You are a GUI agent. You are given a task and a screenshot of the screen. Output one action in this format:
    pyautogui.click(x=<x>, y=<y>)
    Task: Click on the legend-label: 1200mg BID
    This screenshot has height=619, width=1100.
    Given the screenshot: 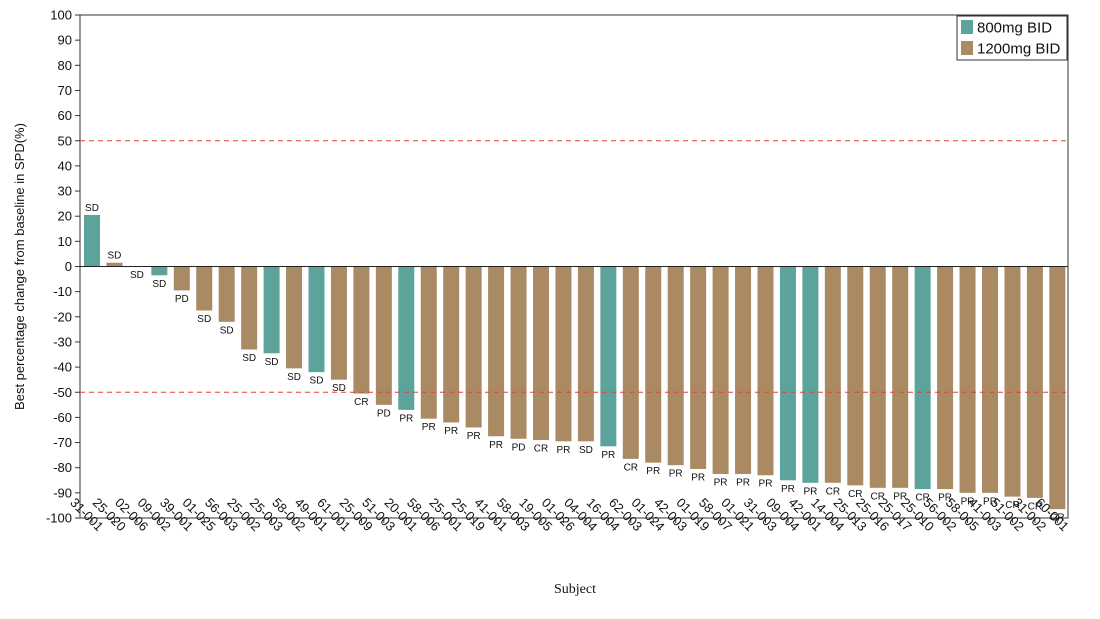 What is the action you would take?
    pyautogui.click(x=1019, y=49)
    